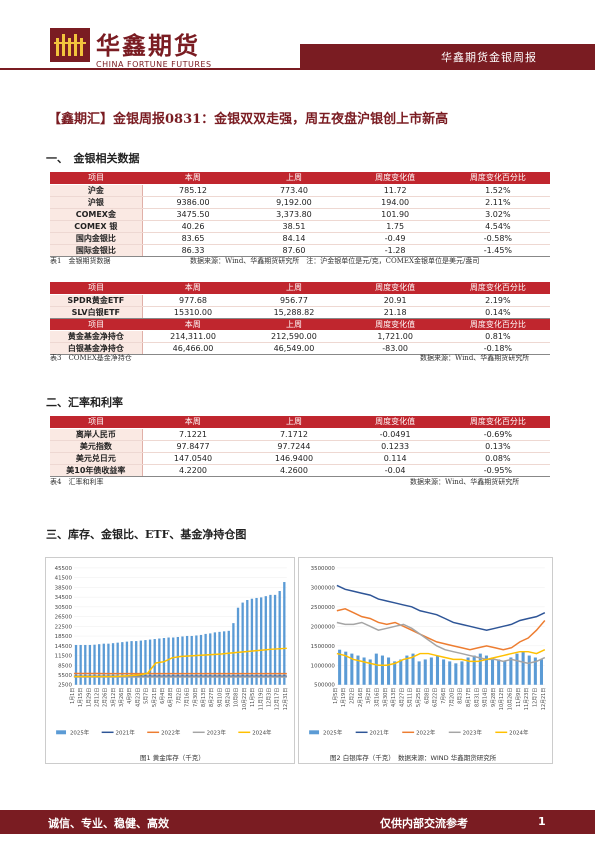  I want to click on x-tick-label: 11月9日, so click(519, 697).